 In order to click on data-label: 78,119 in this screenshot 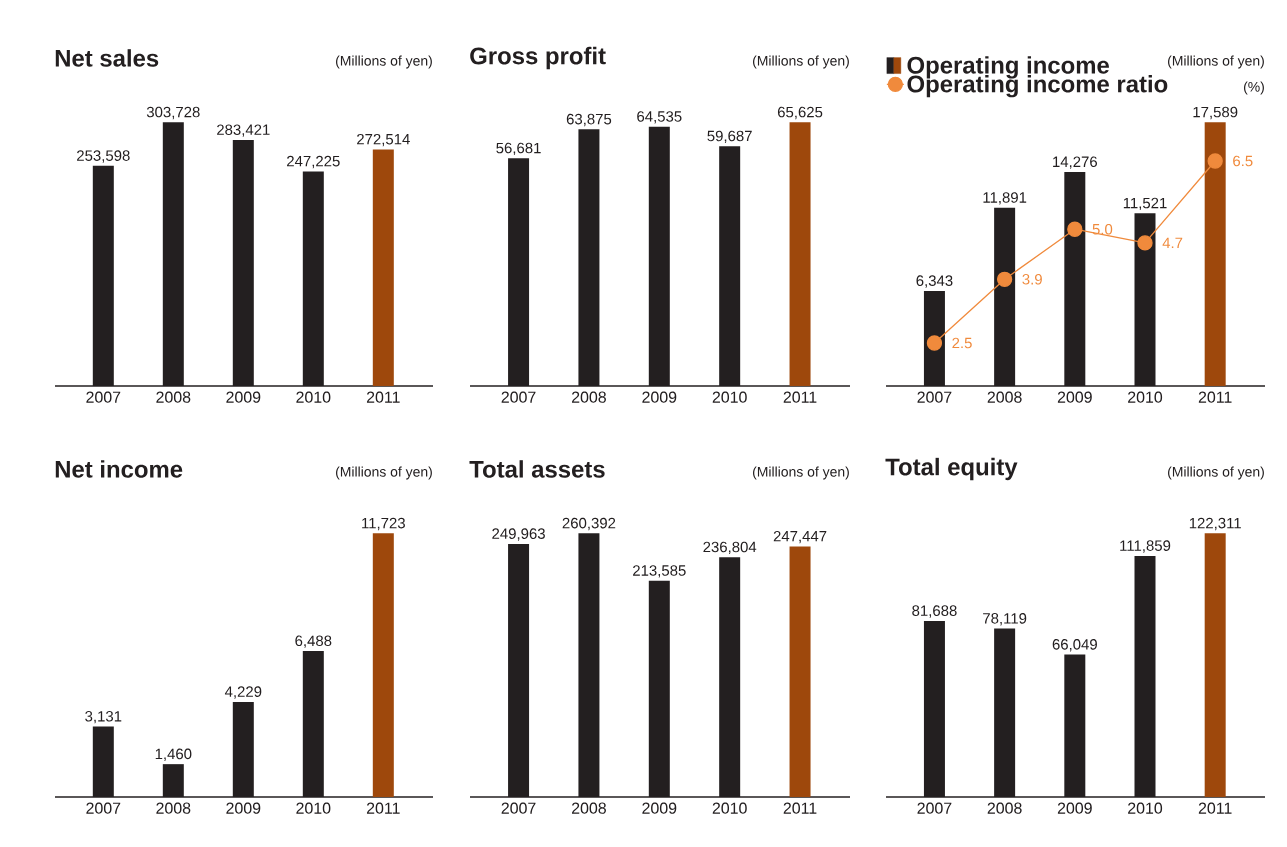, I will do `click(1005, 619)`.